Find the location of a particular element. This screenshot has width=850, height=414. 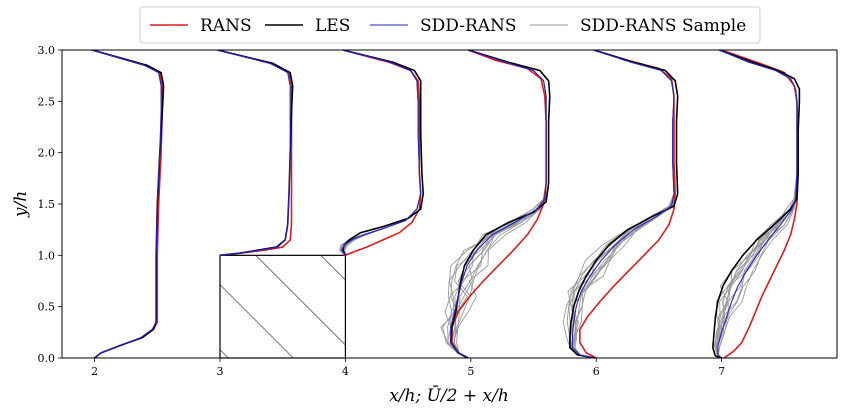

y-tick-label: 2.0 is located at coordinates (47, 153).